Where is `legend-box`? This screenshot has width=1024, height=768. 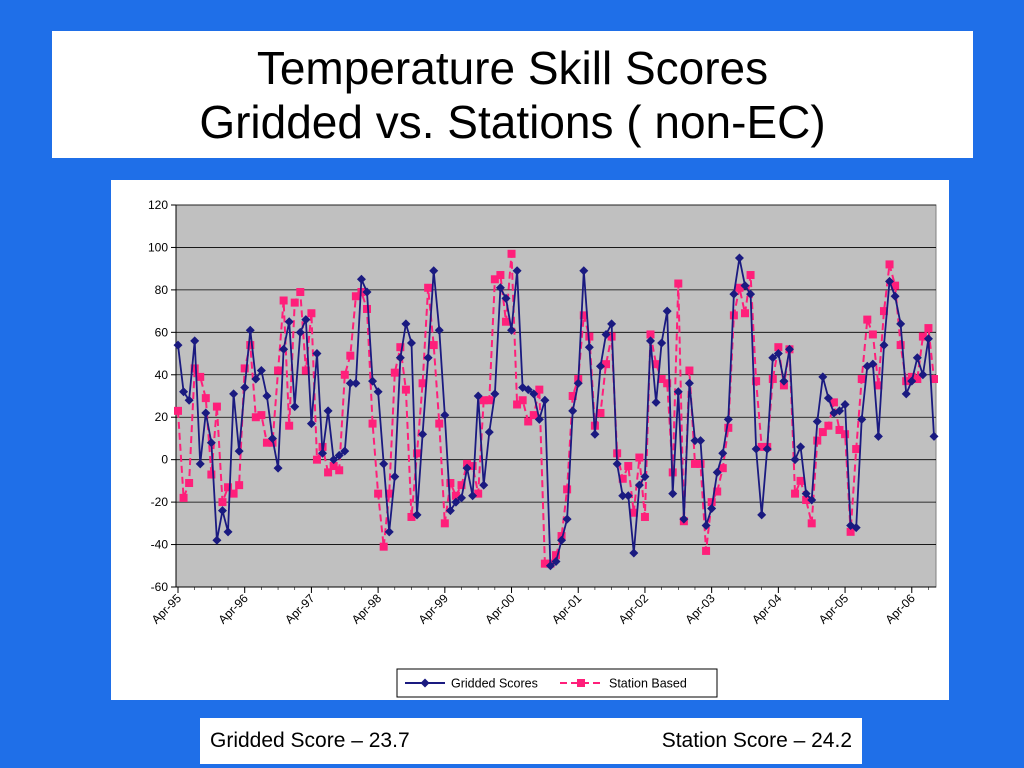 legend-box is located at coordinates (557, 683).